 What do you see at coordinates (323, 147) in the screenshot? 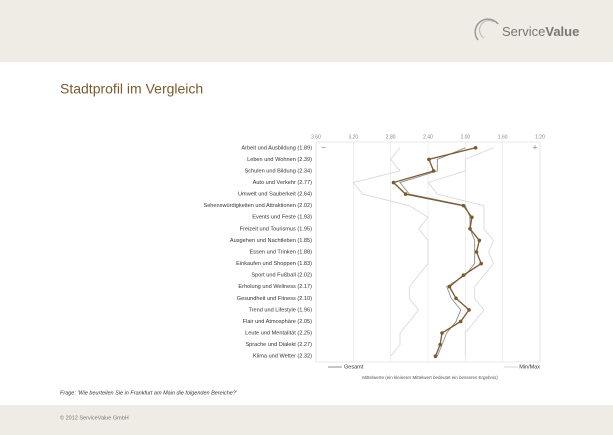
I see `zoom-out: −` at bounding box center [323, 147].